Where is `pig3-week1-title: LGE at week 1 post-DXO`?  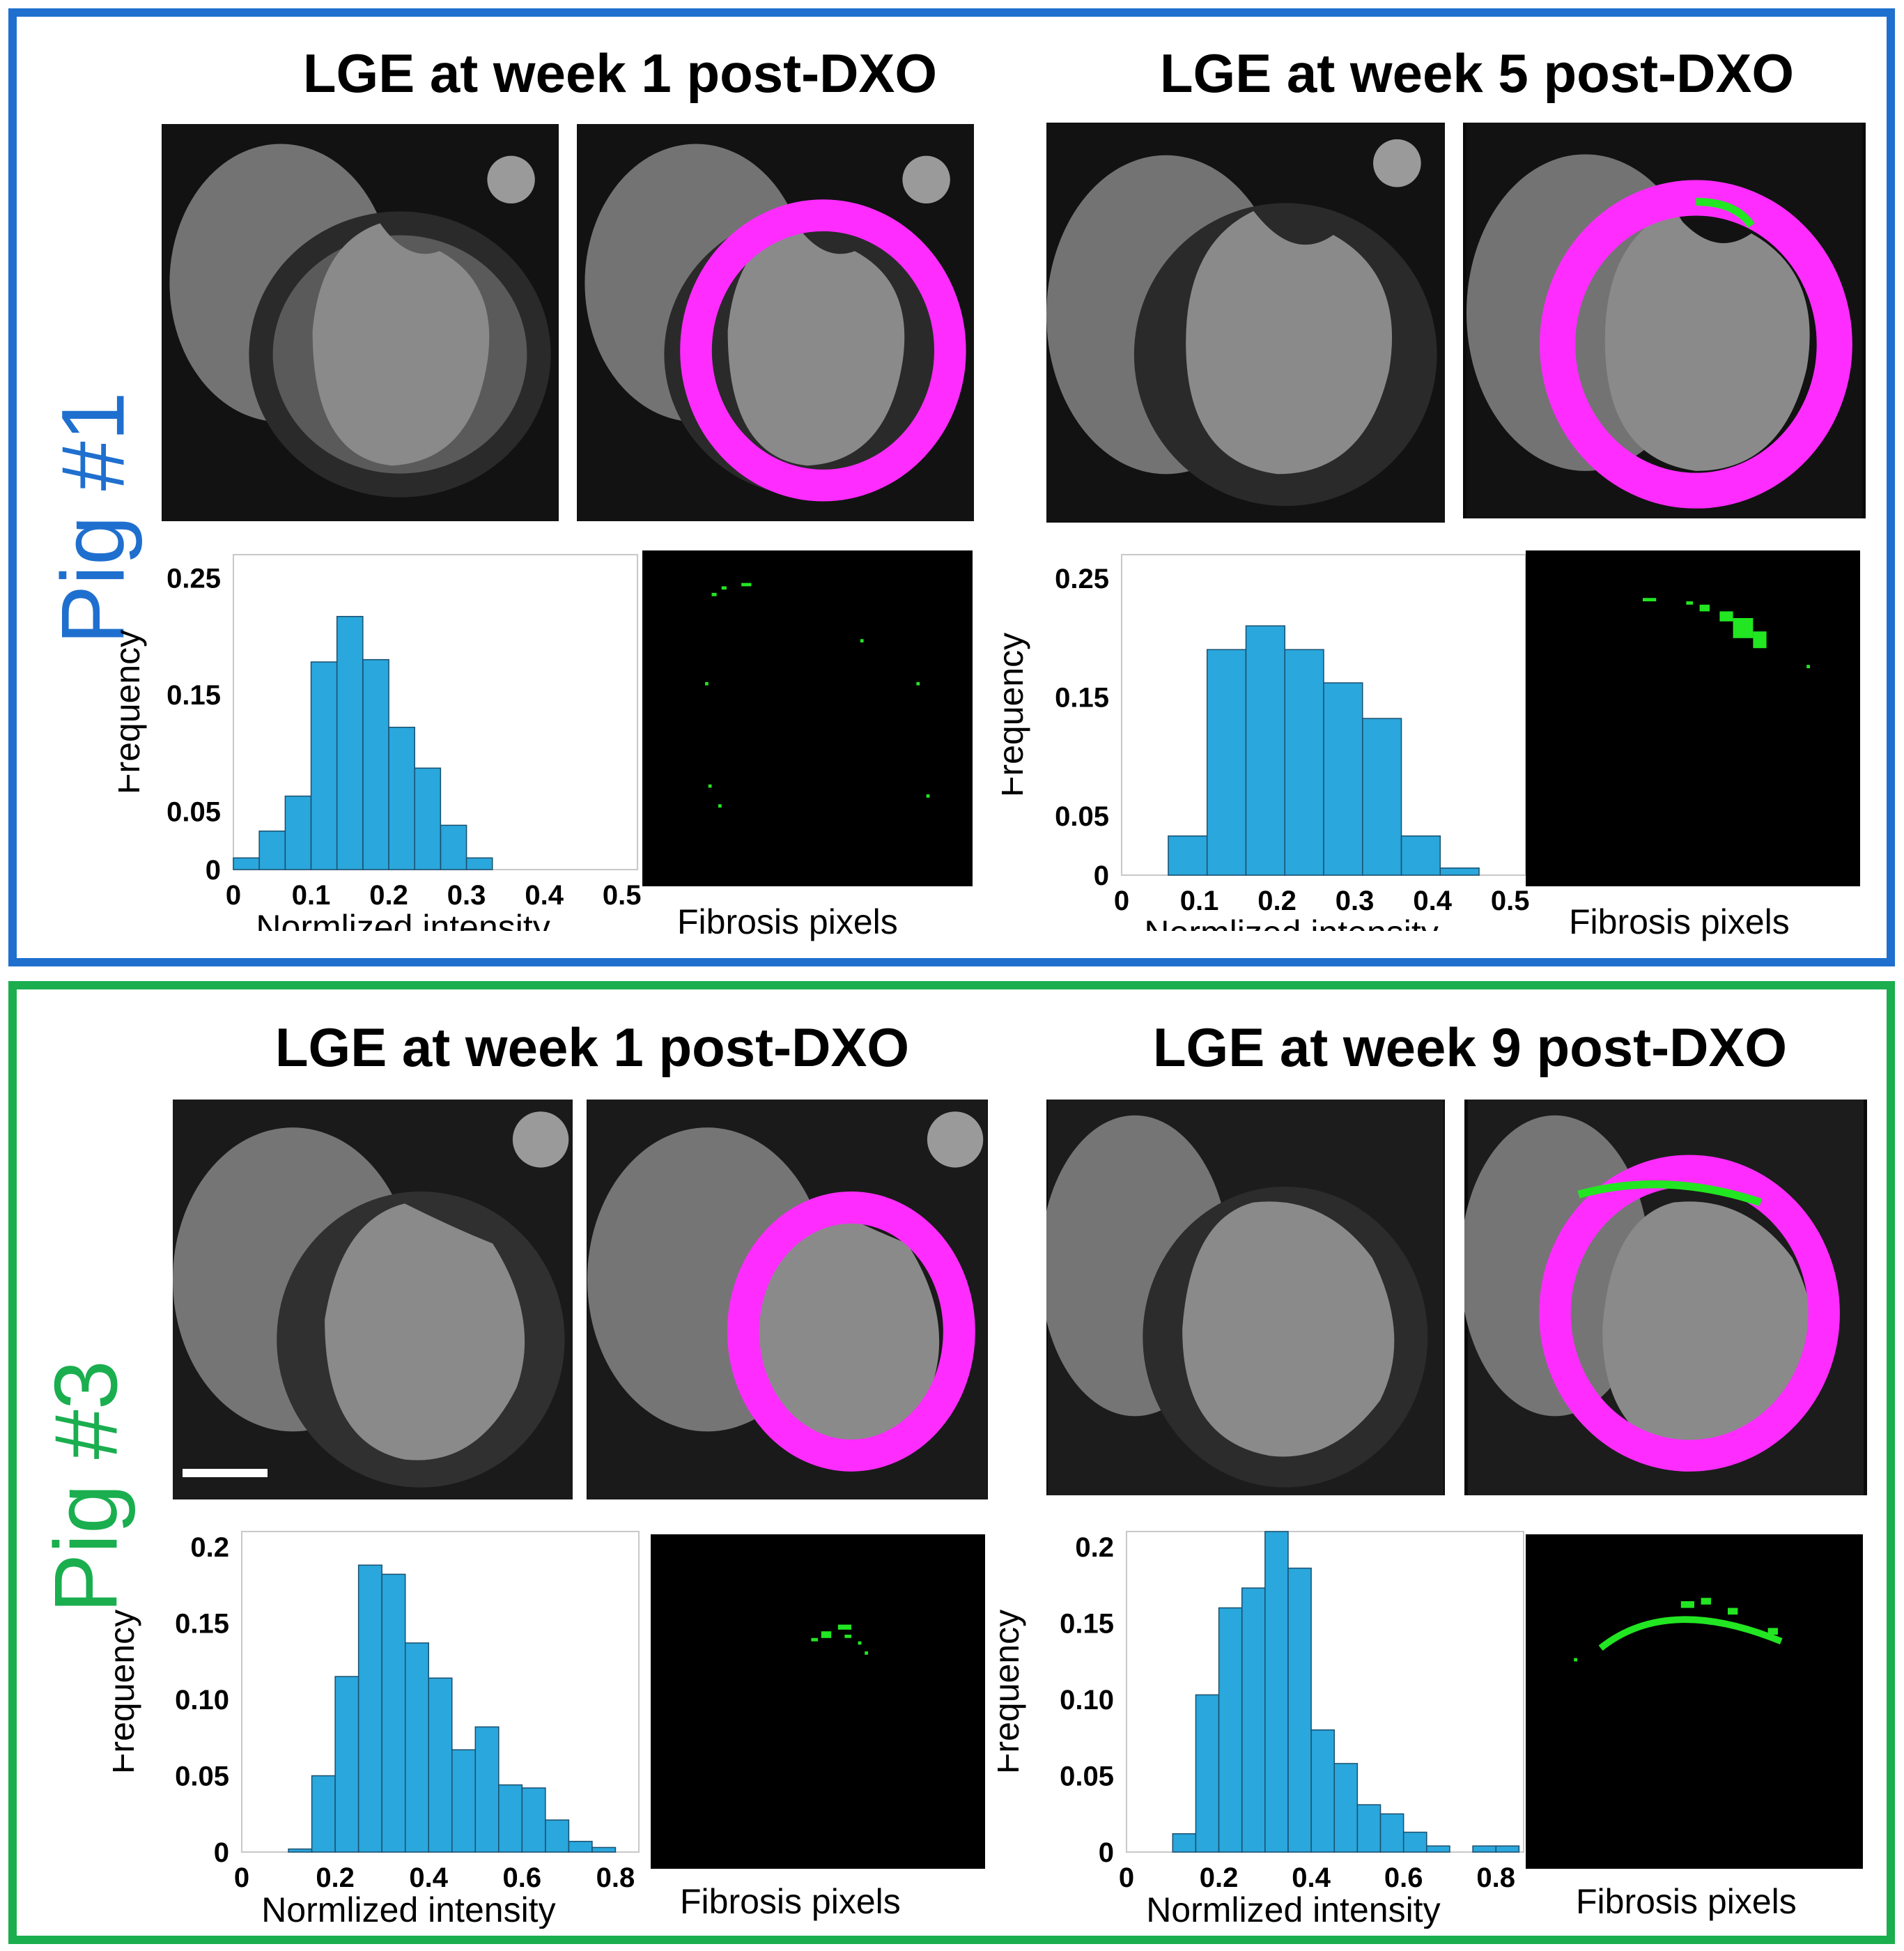
pig3-week1-title: LGE at week 1 post-DXO is located at coordinates (592, 1047).